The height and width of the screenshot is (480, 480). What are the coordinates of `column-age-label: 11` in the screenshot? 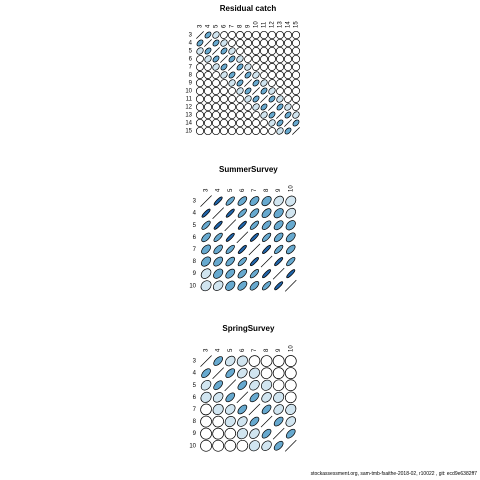 It's located at (265, 24).